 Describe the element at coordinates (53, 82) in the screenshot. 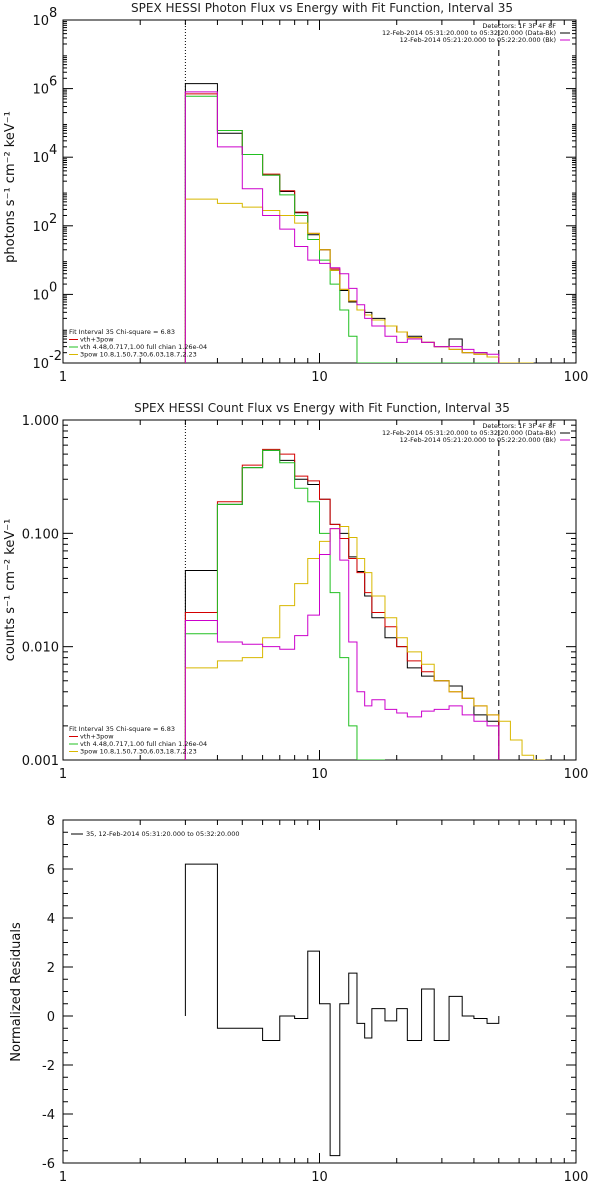

I see `y-tick-exponent: 6` at that location.